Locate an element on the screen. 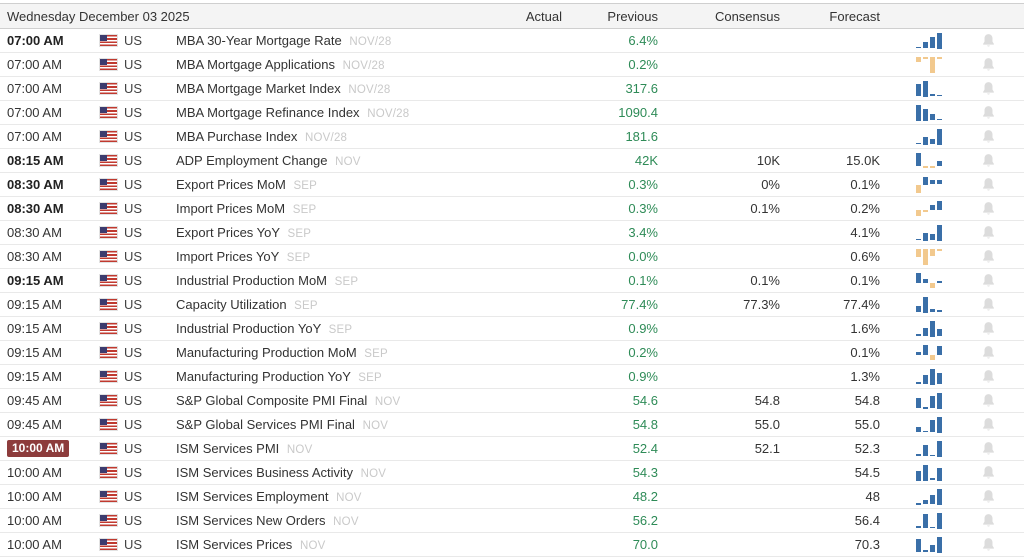  reference-period-label: SEP is located at coordinates (299, 234).